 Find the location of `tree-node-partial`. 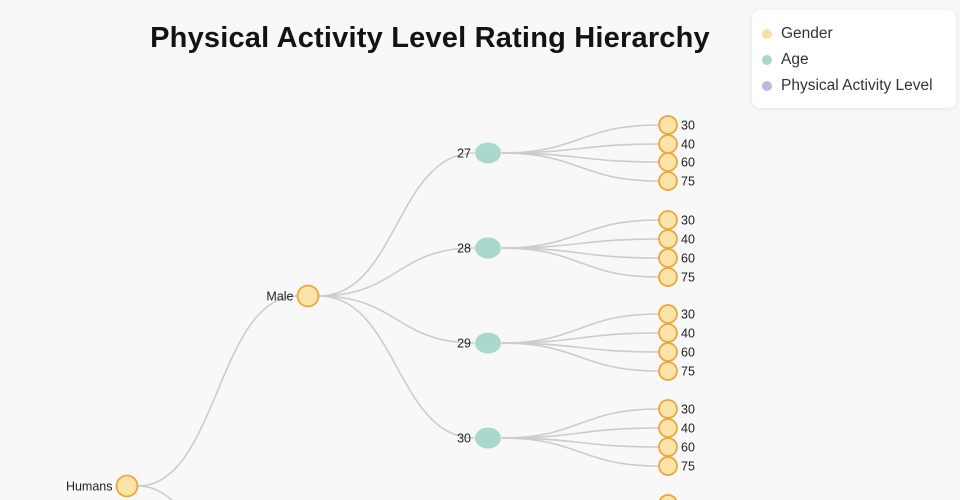

tree-node-partial is located at coordinates (668, 497).